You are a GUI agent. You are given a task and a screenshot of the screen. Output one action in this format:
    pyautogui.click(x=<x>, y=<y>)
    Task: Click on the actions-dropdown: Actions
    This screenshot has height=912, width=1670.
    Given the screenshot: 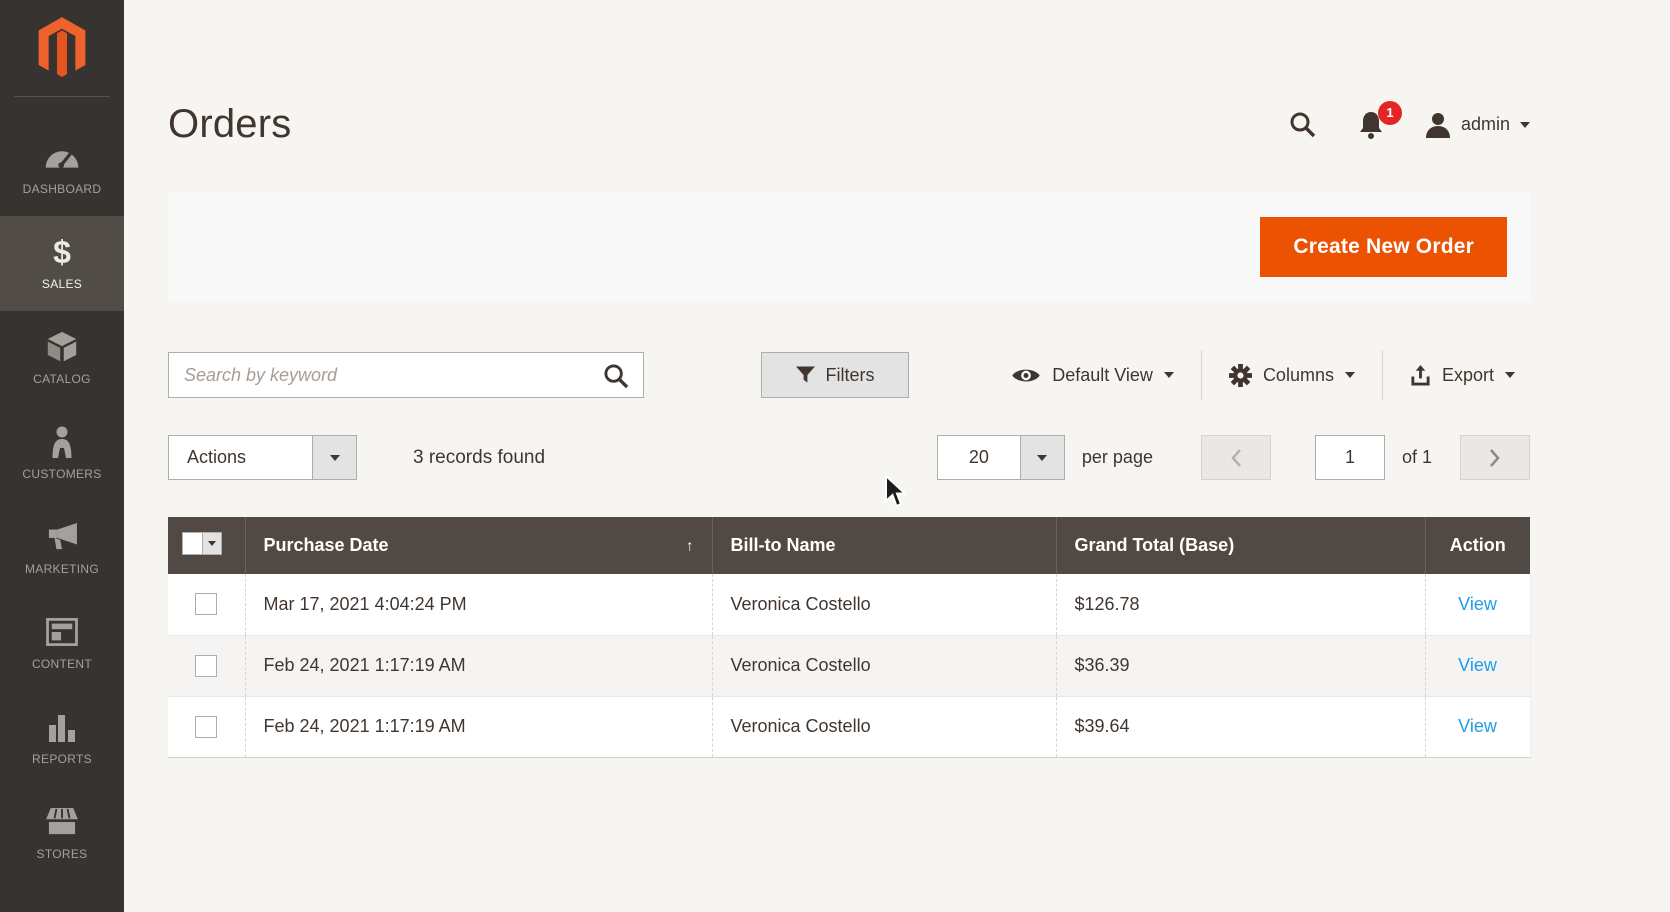 What is the action you would take?
    pyautogui.click(x=262, y=457)
    